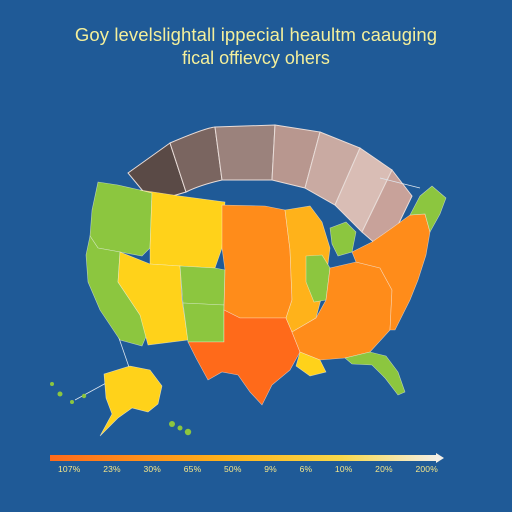  Describe the element at coordinates (131, 401) in the screenshot. I see `region-alaska` at that location.